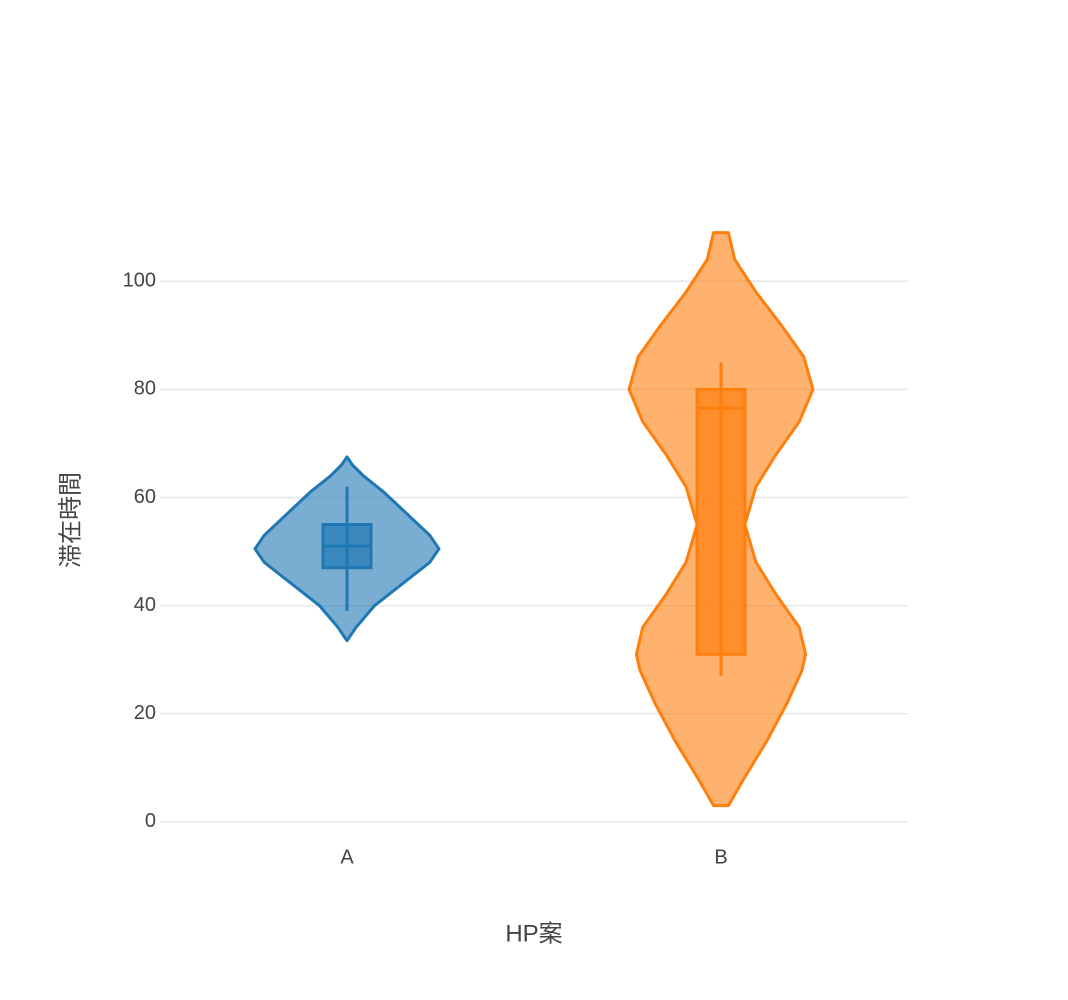 Image resolution: width=1068 pixels, height=1000 pixels. What do you see at coordinates (721, 521) in the screenshot?
I see `box` at bounding box center [721, 521].